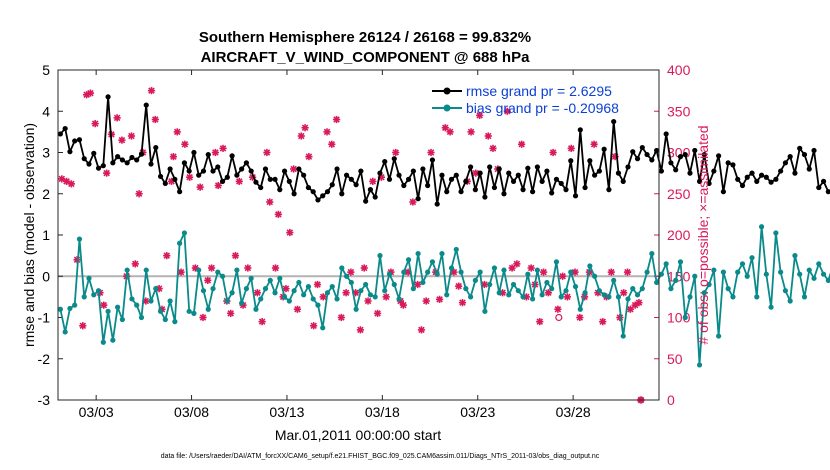 The height and width of the screenshot is (470, 830). What do you see at coordinates (679, 111) in the screenshot?
I see `right-tick-label: 350` at bounding box center [679, 111].